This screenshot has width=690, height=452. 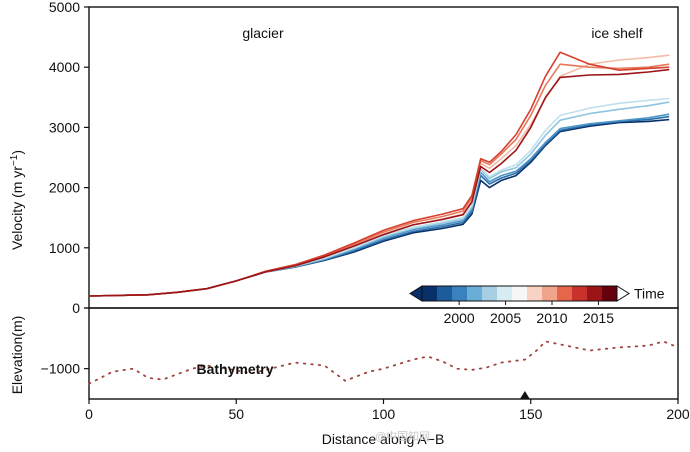 I want to click on x-tick-label-4: 200, so click(x=678, y=414).